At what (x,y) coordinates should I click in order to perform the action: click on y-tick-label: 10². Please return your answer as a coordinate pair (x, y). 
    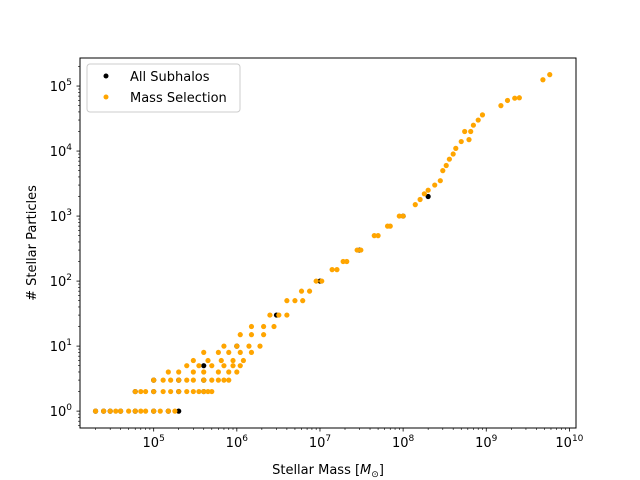
    Looking at the image, I should click on (61, 281).